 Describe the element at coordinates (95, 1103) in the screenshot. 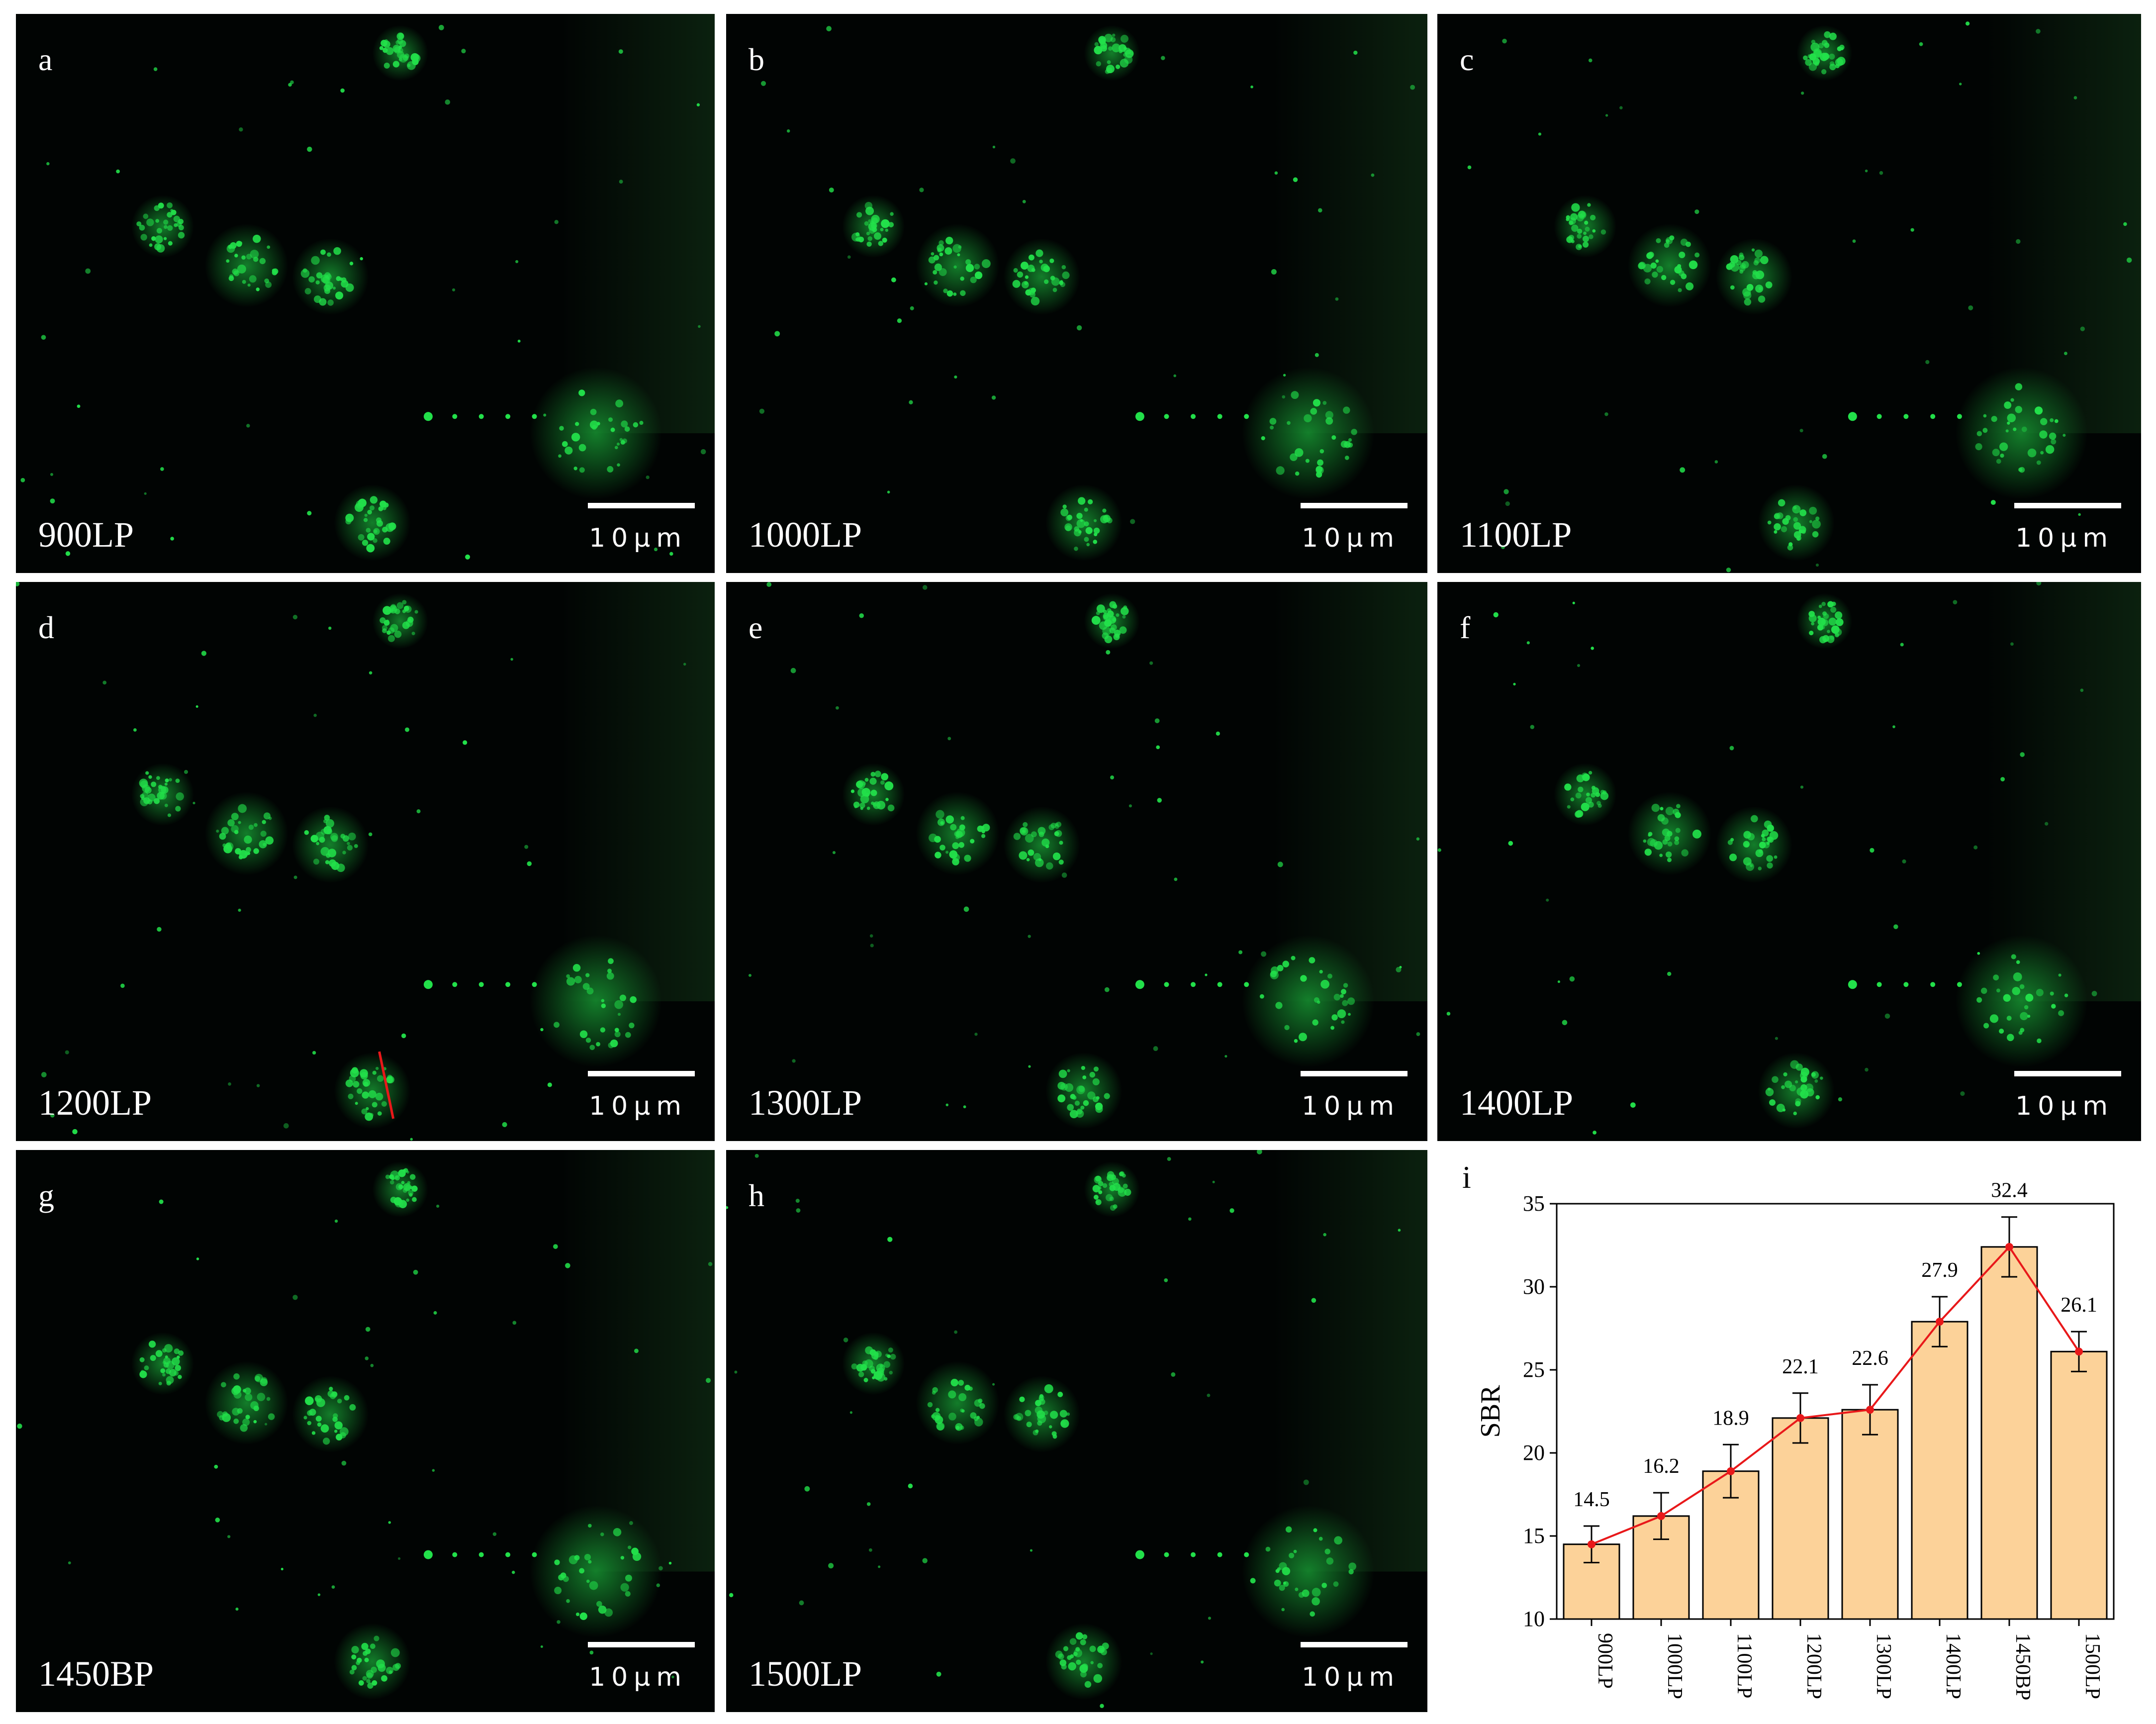

I see `filter-label: 1200LP` at that location.